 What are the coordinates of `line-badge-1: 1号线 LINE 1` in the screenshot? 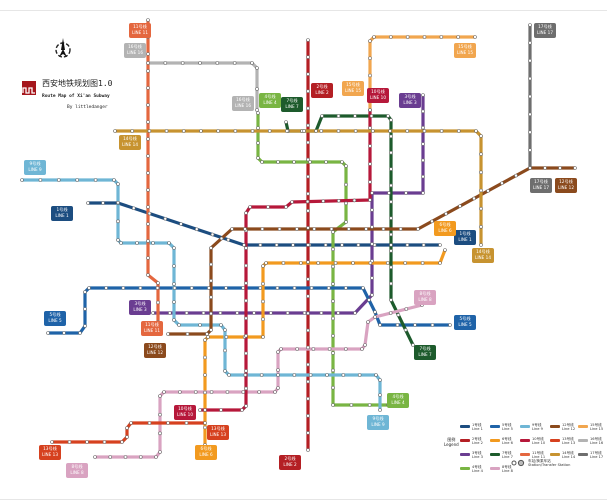 It's located at (62, 213).